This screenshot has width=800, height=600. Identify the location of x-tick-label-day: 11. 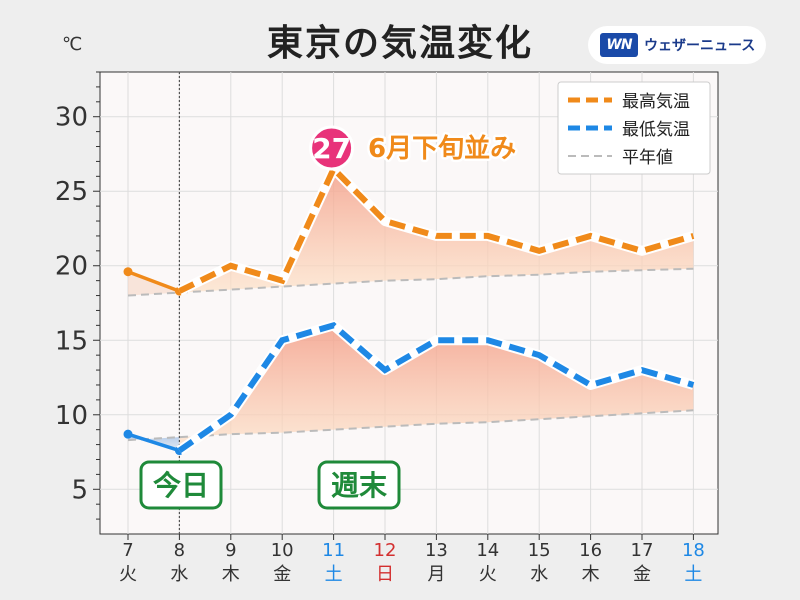
(333, 550).